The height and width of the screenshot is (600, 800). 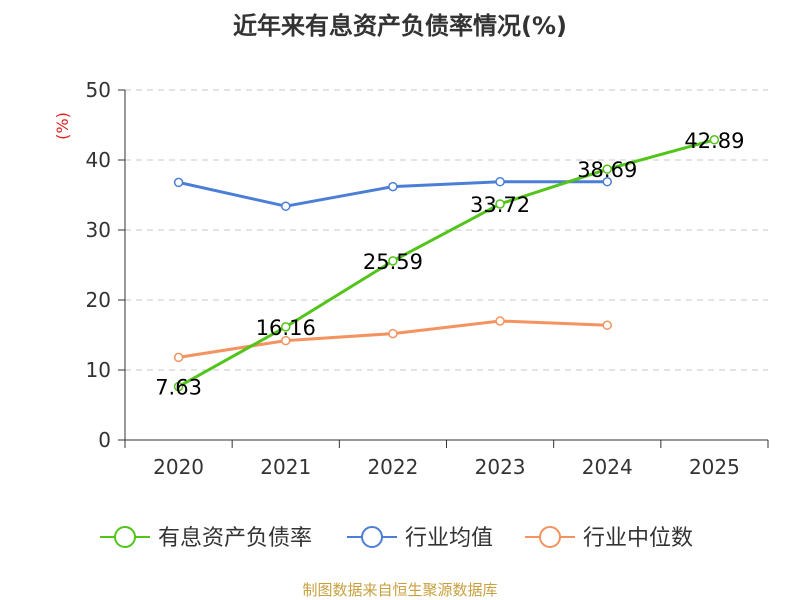 What do you see at coordinates (393, 333) in the screenshot?
I see `series-2-point-2022` at bounding box center [393, 333].